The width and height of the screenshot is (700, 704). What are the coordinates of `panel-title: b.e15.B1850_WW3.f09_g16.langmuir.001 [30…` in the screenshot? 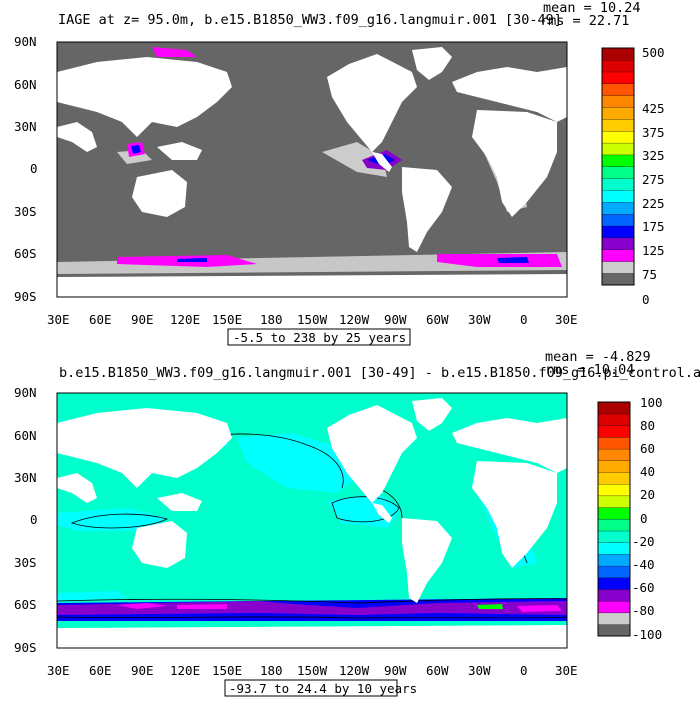 It's located at (379, 373).